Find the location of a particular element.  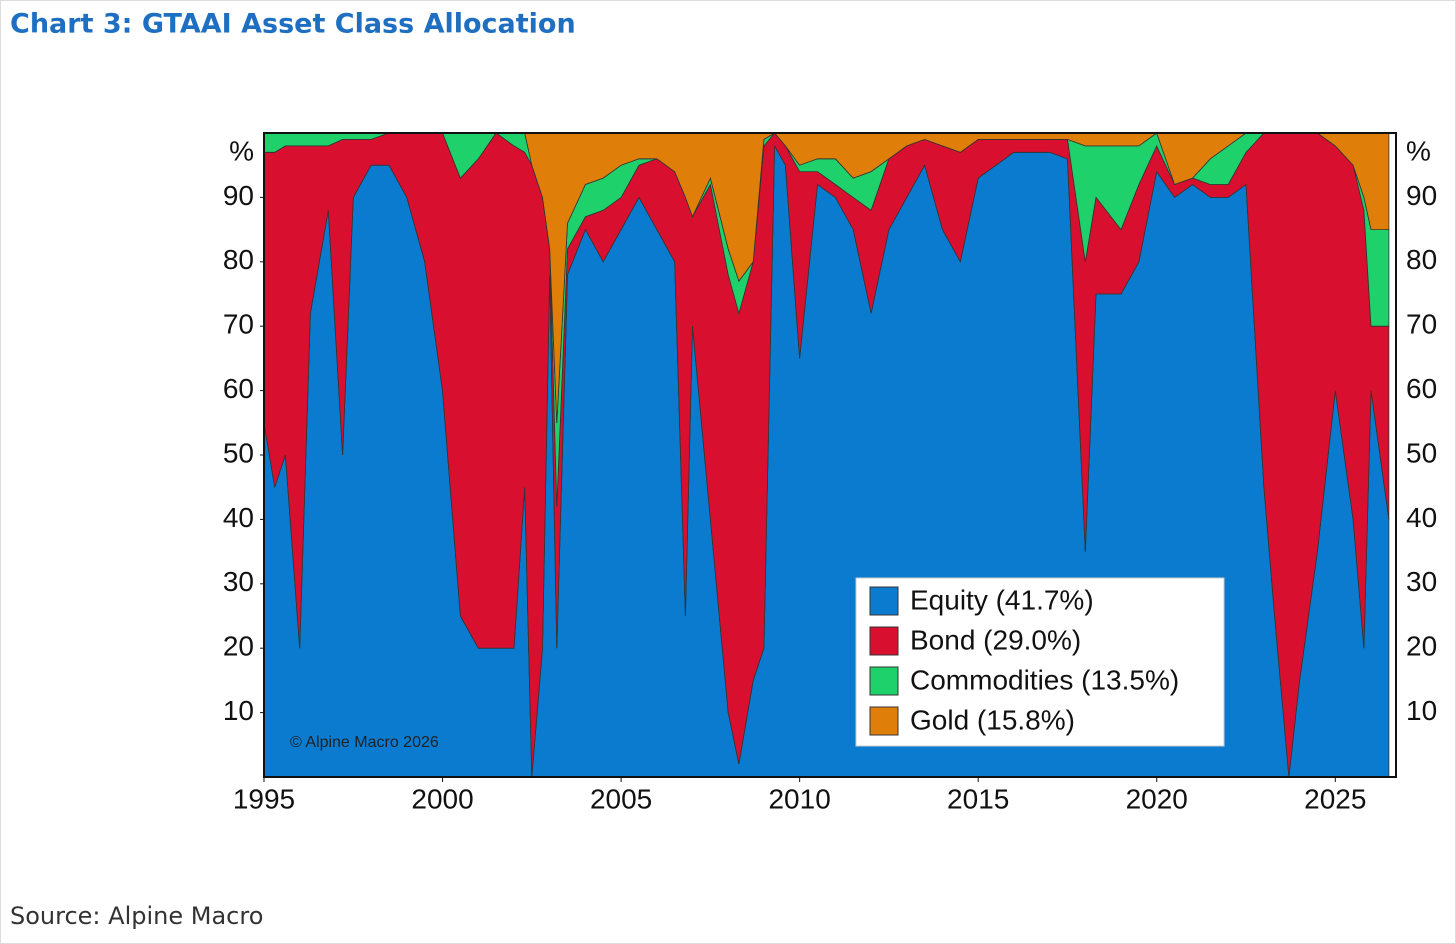

x-tick-label: 2025 is located at coordinates (1335, 798).